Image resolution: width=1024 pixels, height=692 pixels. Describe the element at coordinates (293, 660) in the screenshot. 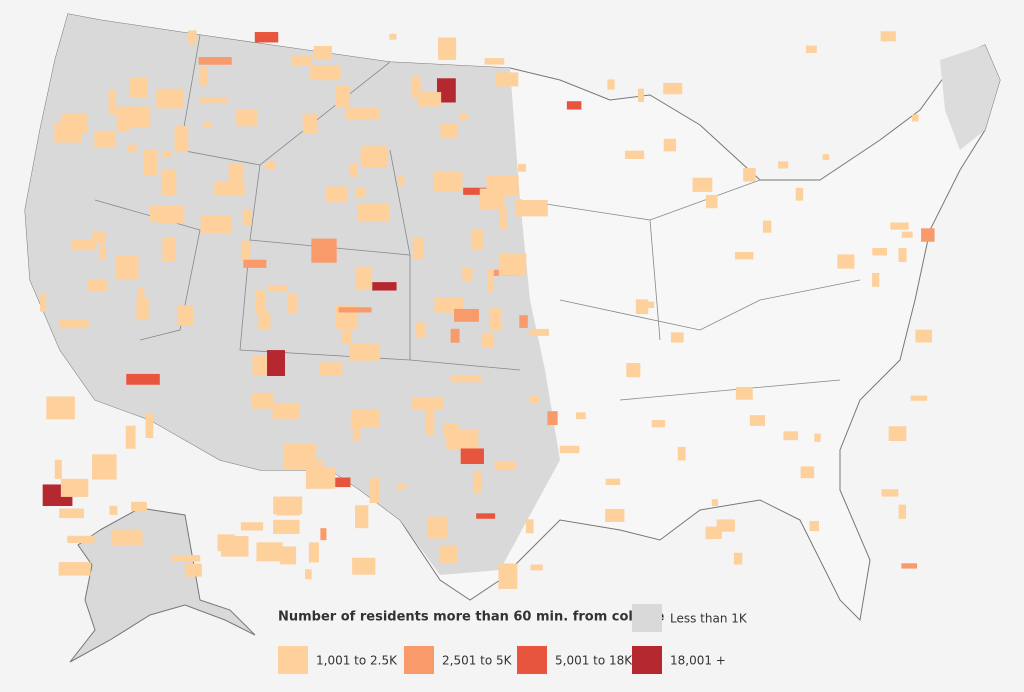

I see `legend-swatch` at that location.